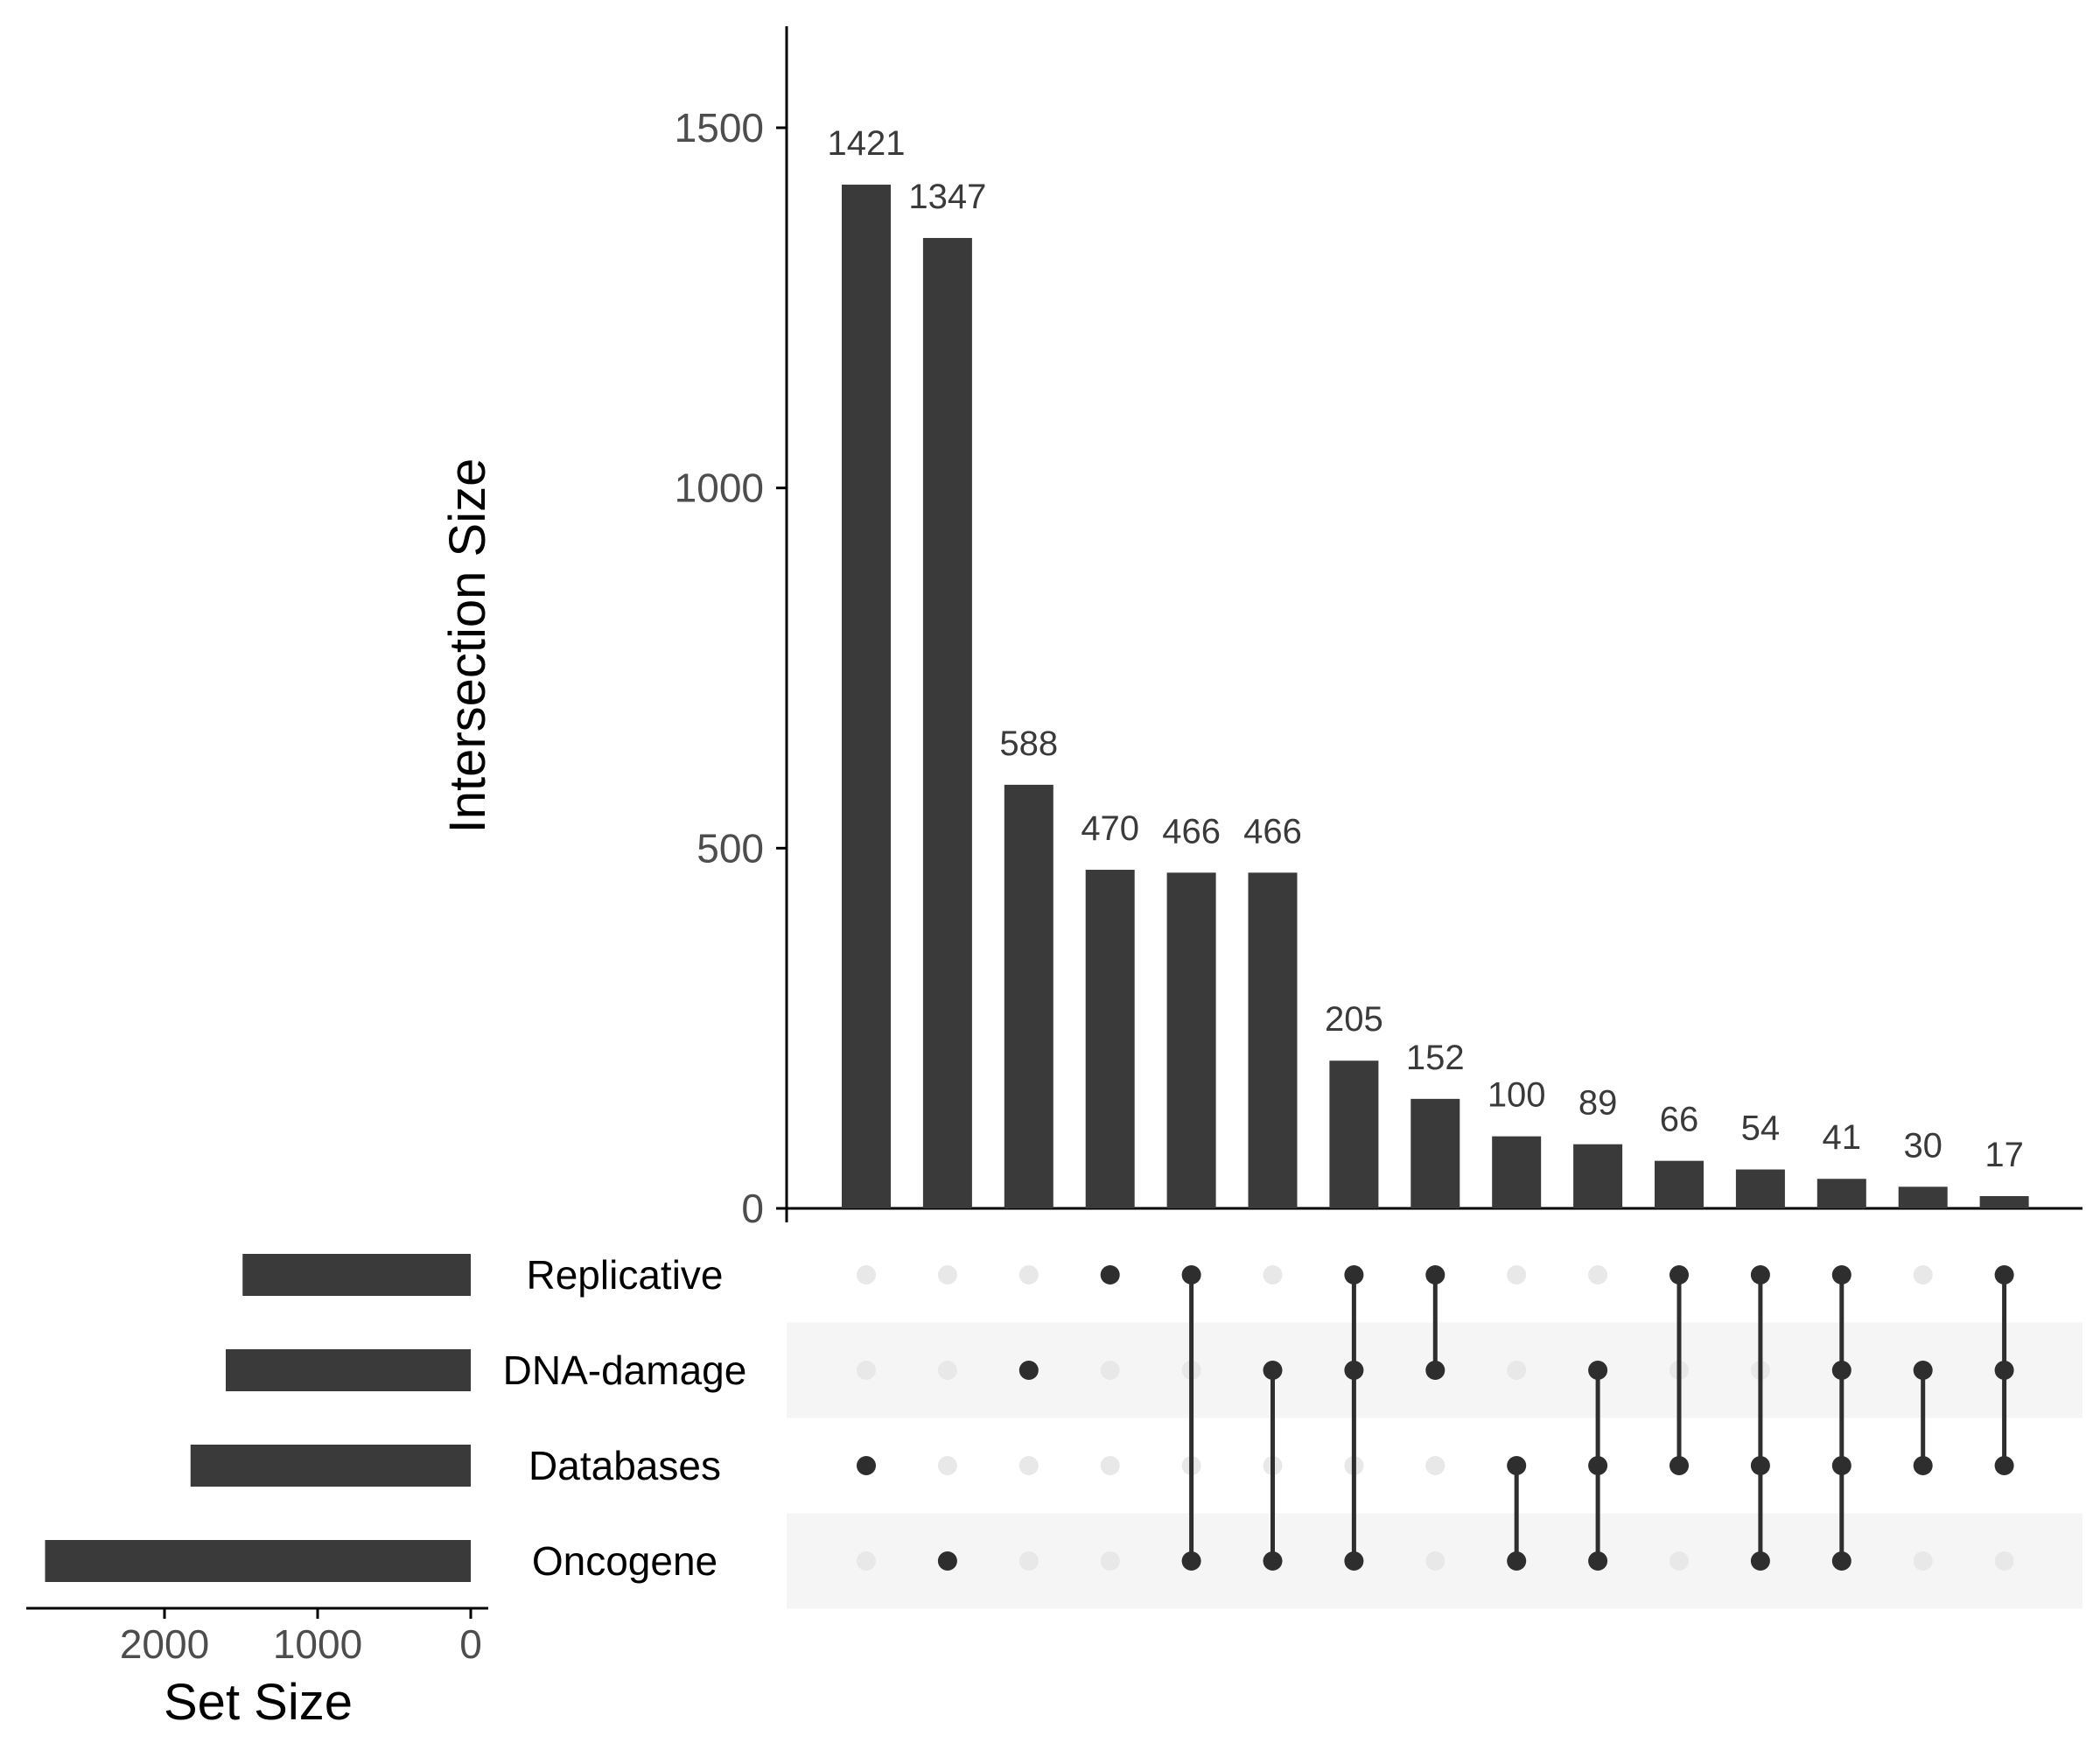 Image resolution: width=2100 pixels, height=1750 pixels. I want to click on intersection-bar-label: 1347, so click(947, 197).